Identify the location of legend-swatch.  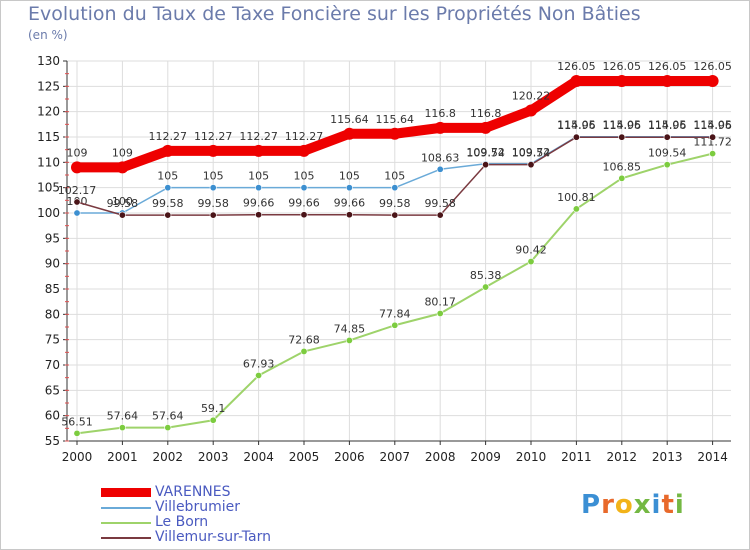
(126, 492).